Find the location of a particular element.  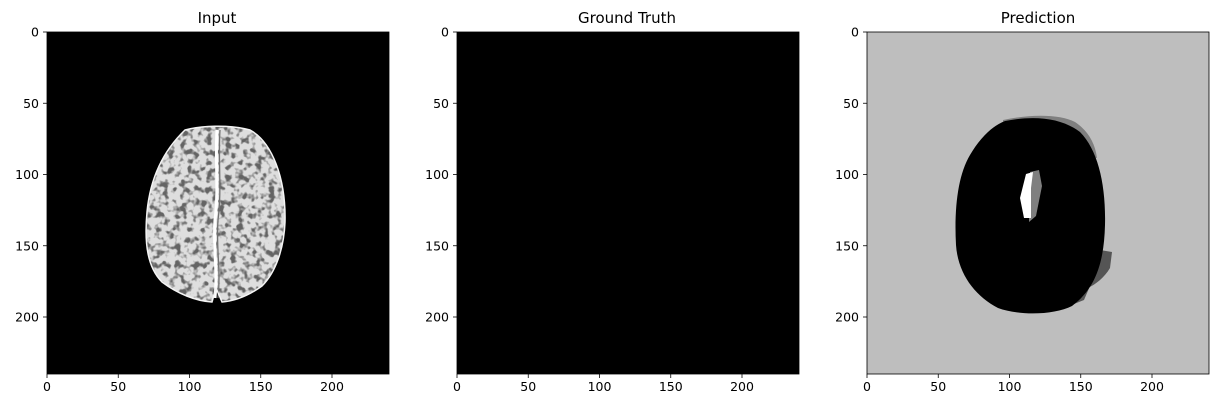

brain-midline-shadow is located at coordinates (218, 214).